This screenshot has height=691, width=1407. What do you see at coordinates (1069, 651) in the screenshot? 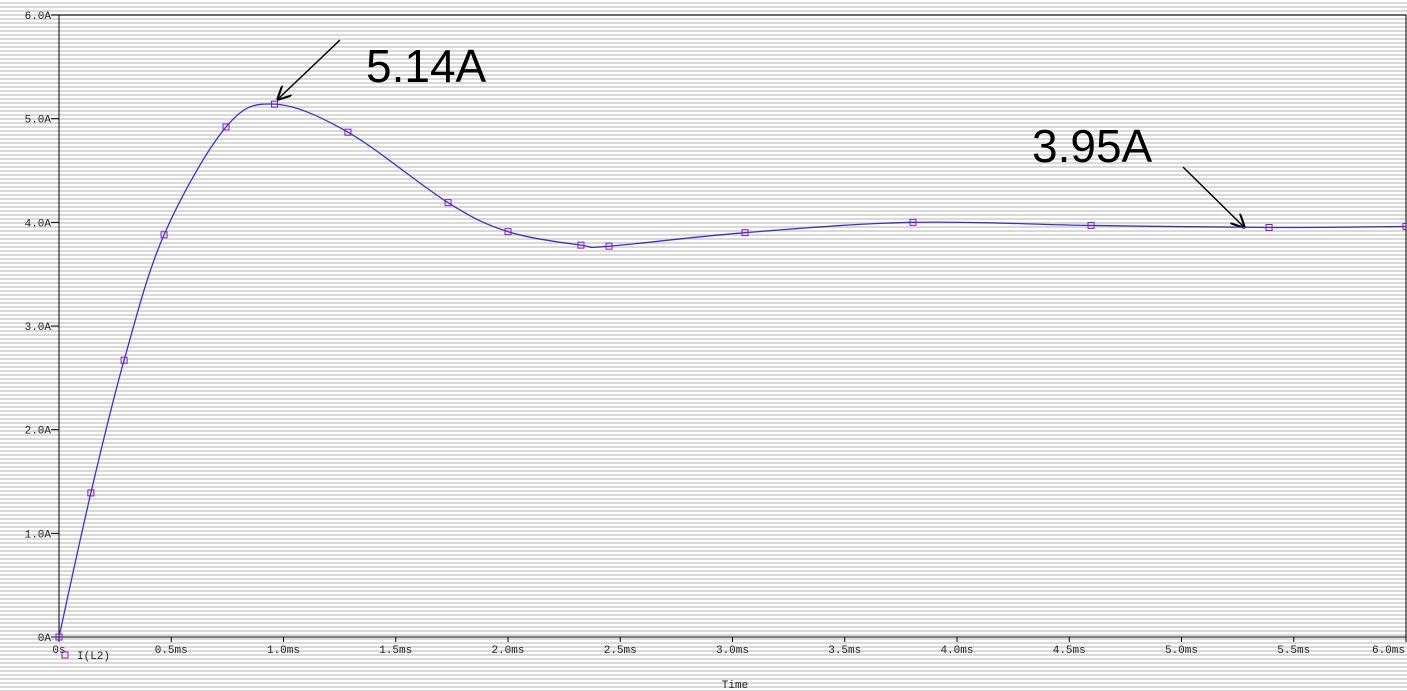
I see `x-tick-label: 4.5ms` at bounding box center [1069, 651].